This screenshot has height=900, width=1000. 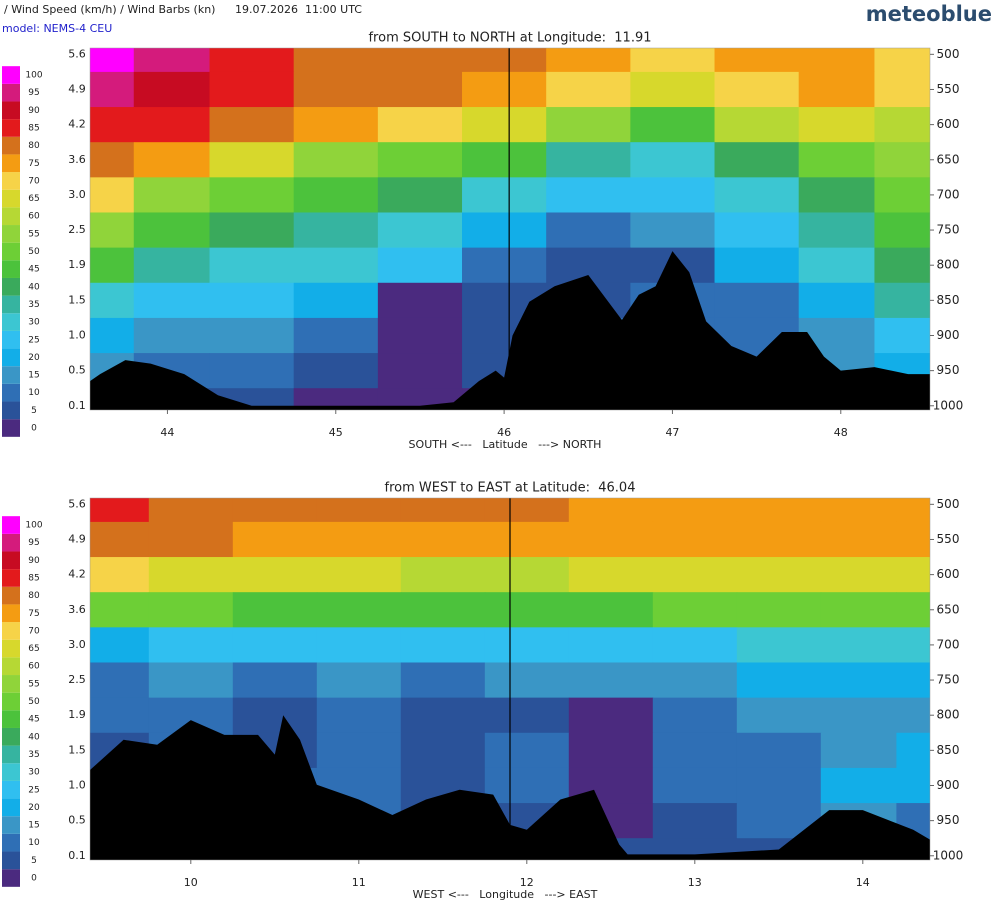 What do you see at coordinates (33, 755) in the screenshot?
I see `colorbar-label: 35` at bounding box center [33, 755].